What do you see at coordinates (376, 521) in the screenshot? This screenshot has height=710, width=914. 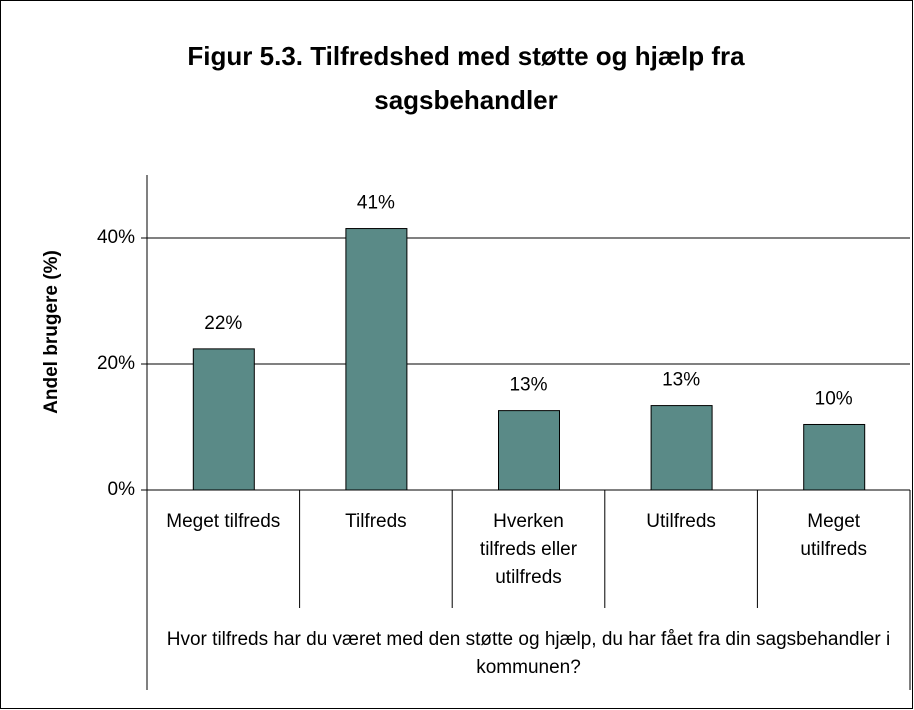 I see `x-tick-label: Tilfreds` at bounding box center [376, 521].